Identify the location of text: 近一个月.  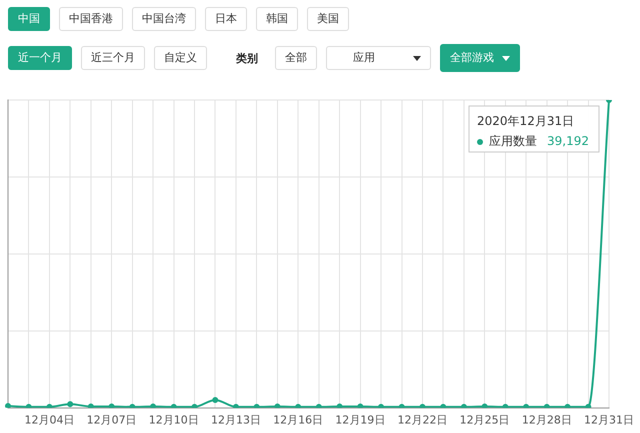
(40, 58).